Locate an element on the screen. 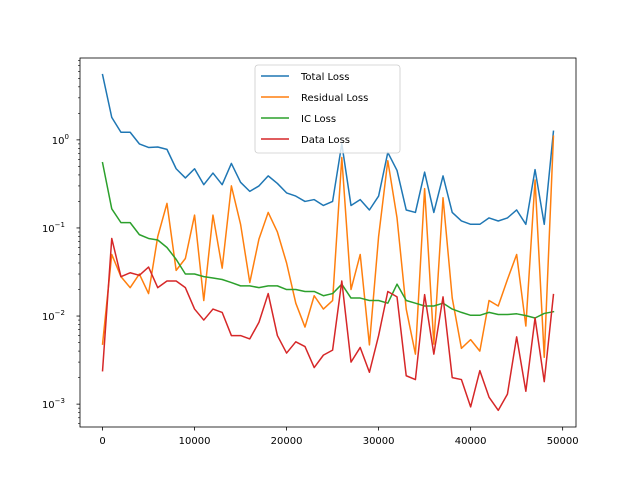 Image resolution: width=640 pixels, height=480 pixels. legend-box is located at coordinates (327, 109).